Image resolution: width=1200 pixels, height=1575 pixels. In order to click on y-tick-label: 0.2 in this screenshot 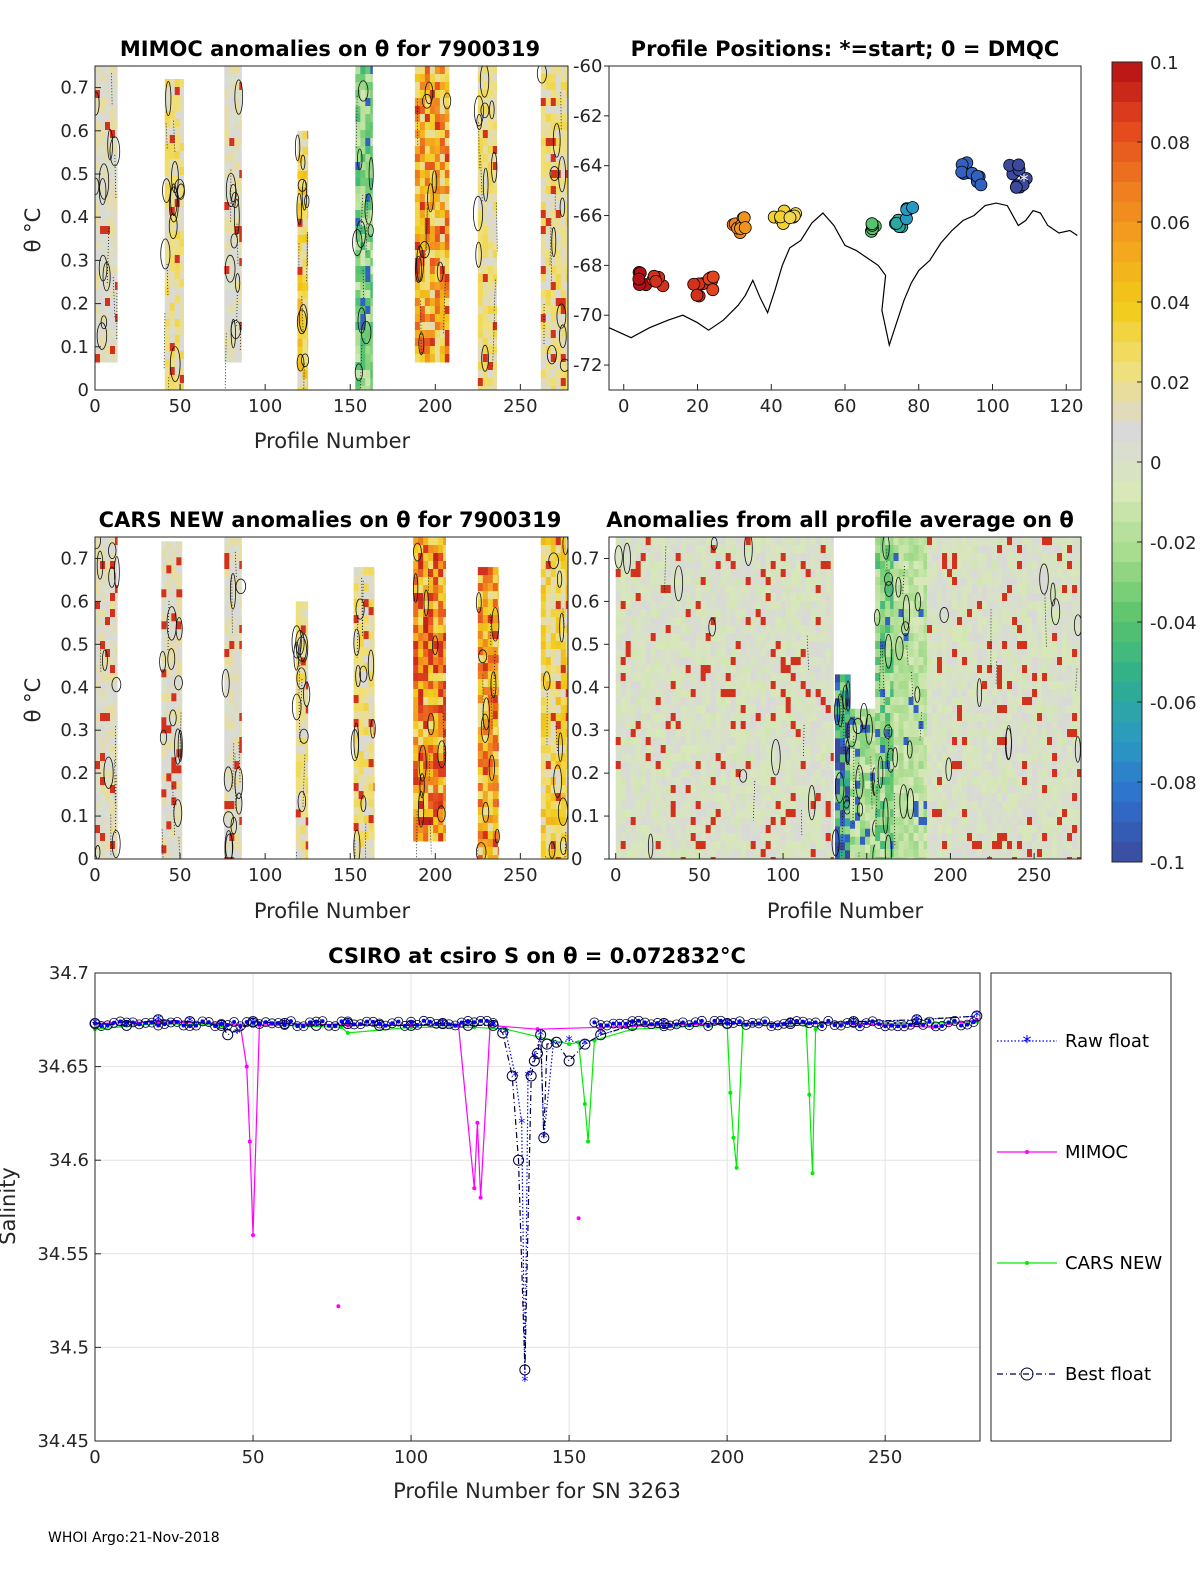, I will do `click(74, 773)`.